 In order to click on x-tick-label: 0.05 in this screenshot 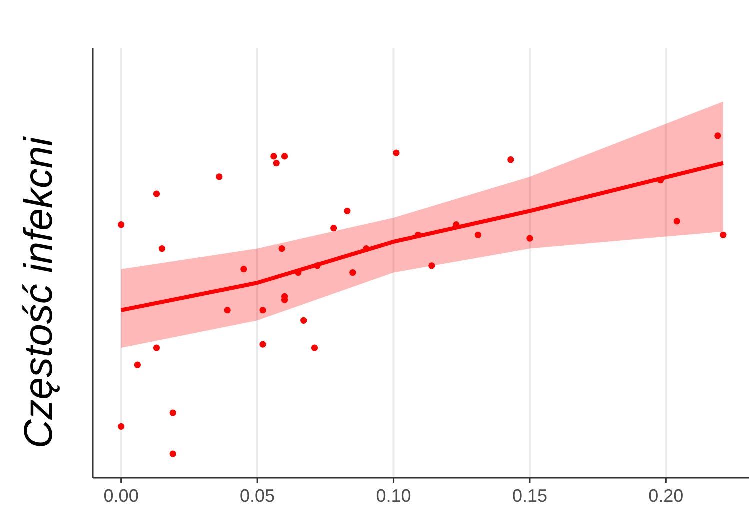, I will do `click(258, 496)`.